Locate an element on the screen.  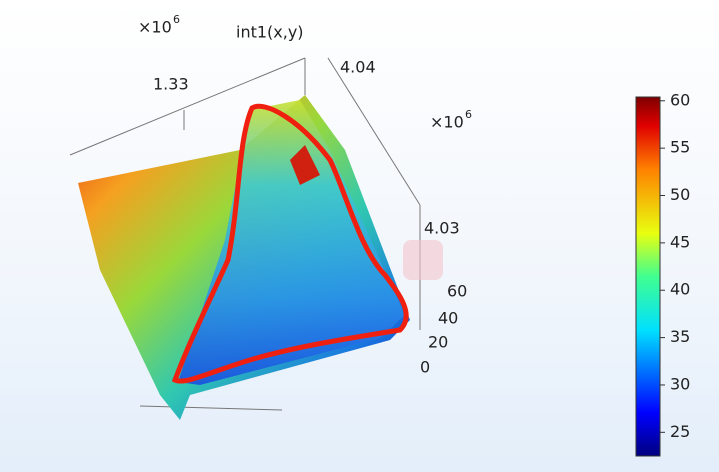
y-tick-label: 4.04 is located at coordinates (358, 67).